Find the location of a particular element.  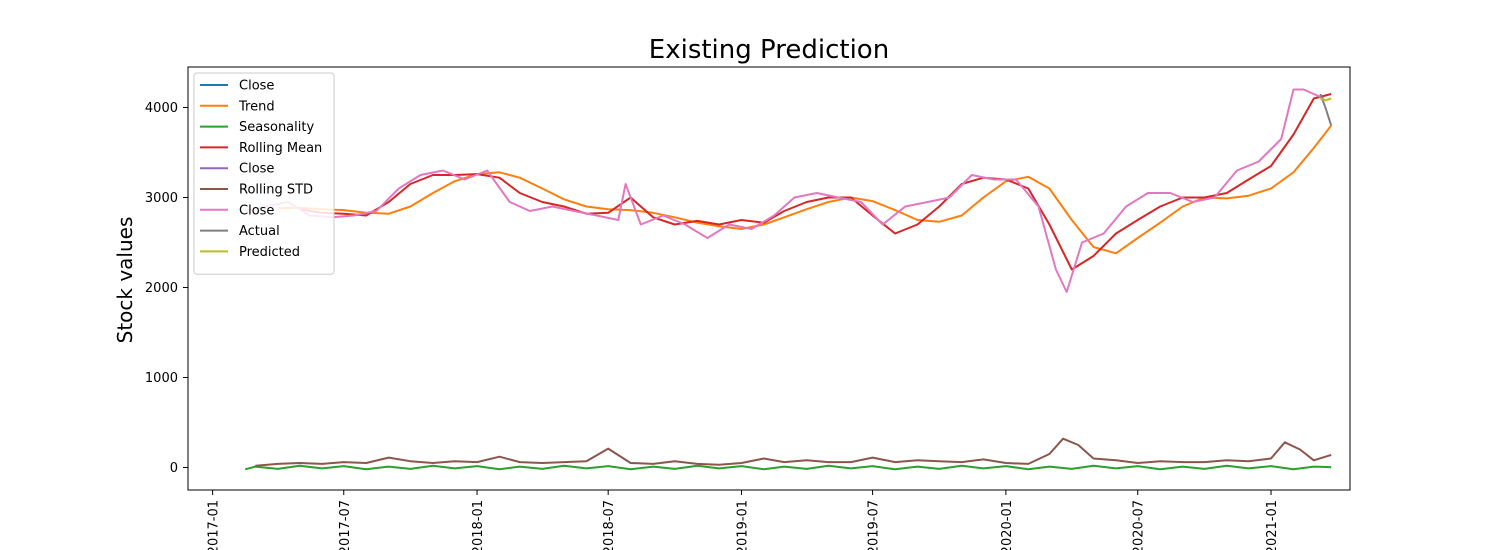

x-tick-label: 2019-07 is located at coordinates (874, 525).